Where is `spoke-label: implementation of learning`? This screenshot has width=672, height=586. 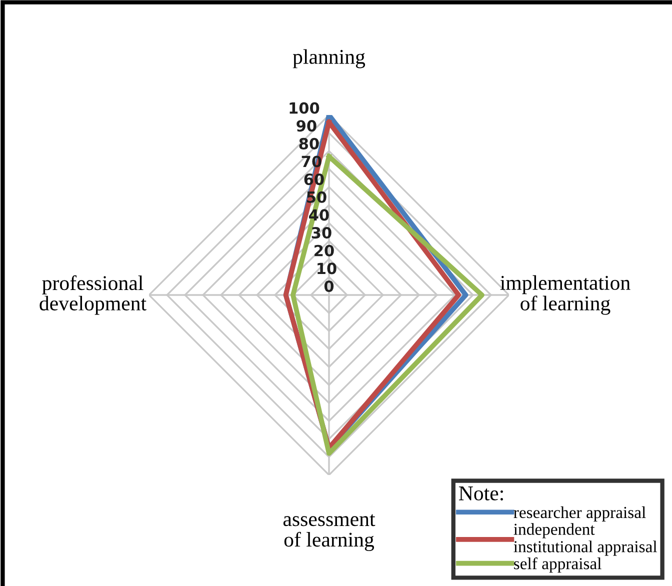
spoke-label: implementation of learning is located at coordinates (565, 295).